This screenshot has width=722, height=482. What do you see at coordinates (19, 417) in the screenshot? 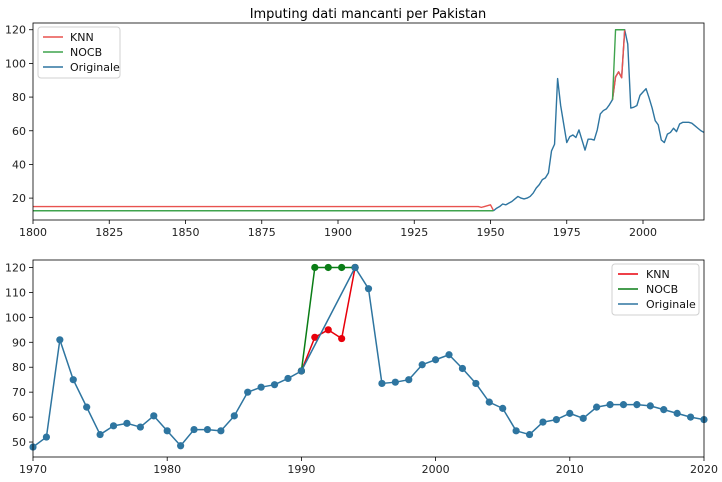
I see `bottom-y-tick-label: 60` at bounding box center [19, 417].